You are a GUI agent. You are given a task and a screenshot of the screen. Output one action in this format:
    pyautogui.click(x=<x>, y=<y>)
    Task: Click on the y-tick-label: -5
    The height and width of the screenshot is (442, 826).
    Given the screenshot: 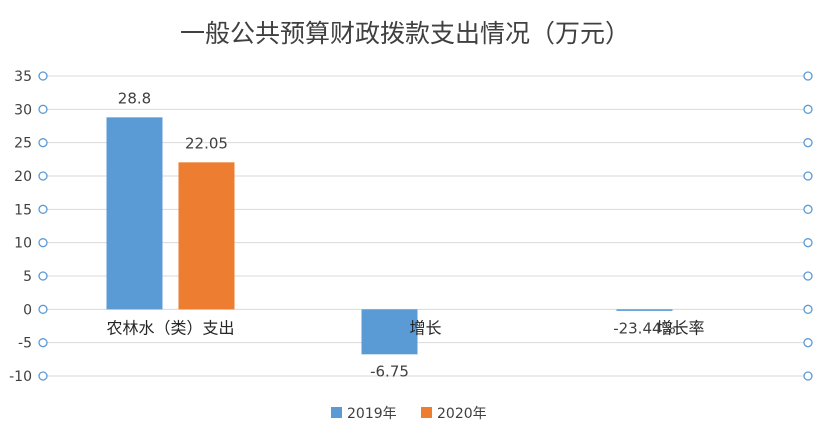 What is the action you would take?
    pyautogui.click(x=25, y=344)
    